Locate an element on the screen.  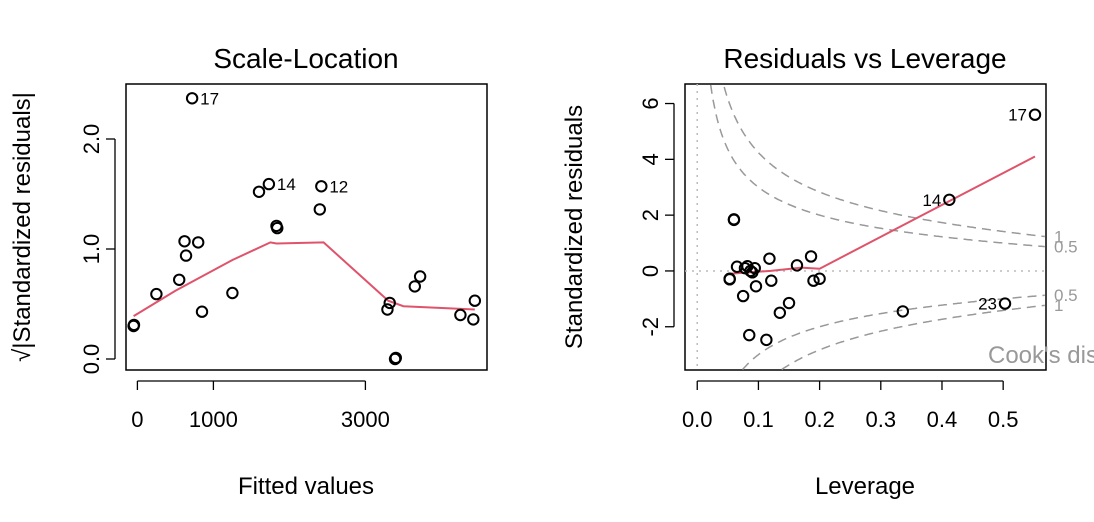
x-axis-ticks-right: 0.0 0.1 0.2 0.3 0.4 0.5 is located at coordinates (850, 406).